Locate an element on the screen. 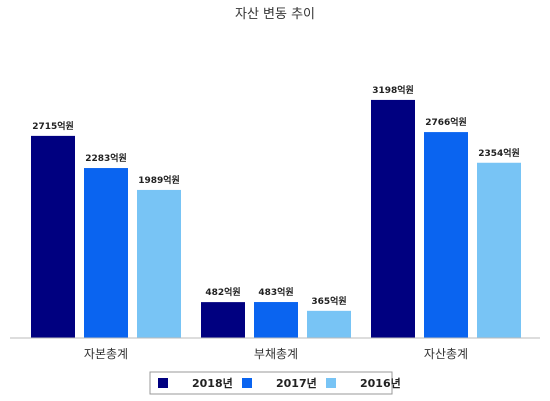  value-label: 2283억원 is located at coordinates (106, 158).